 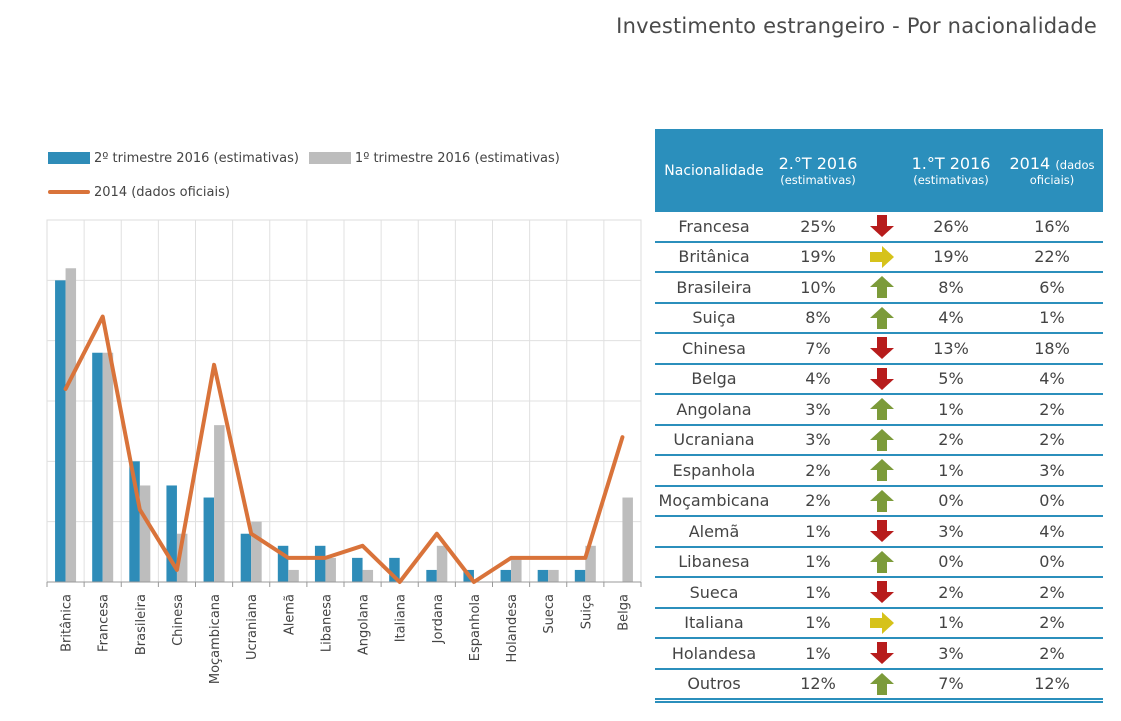 What do you see at coordinates (457, 158) in the screenshot?
I see `legend-label-q1: 1º trimestre 2016 (estimativas)` at bounding box center [457, 158].